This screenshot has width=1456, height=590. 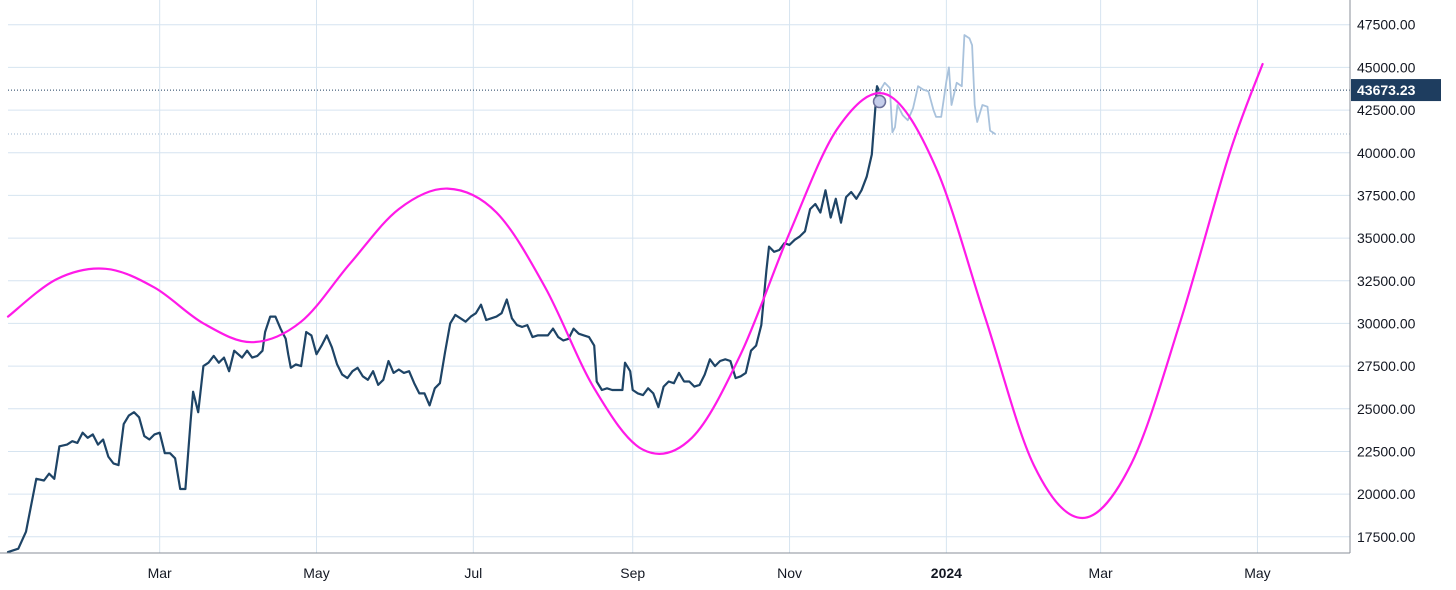 I want to click on series-line-price-continuation, so click(x=937, y=84).